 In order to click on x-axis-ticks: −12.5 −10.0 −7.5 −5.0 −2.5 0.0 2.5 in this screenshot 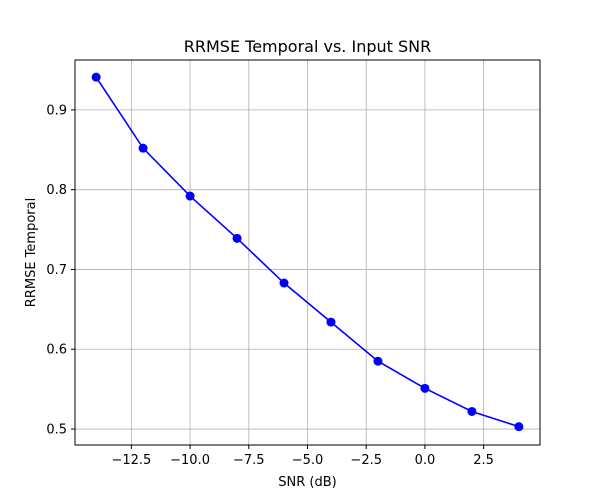, I will do `click(302, 456)`.